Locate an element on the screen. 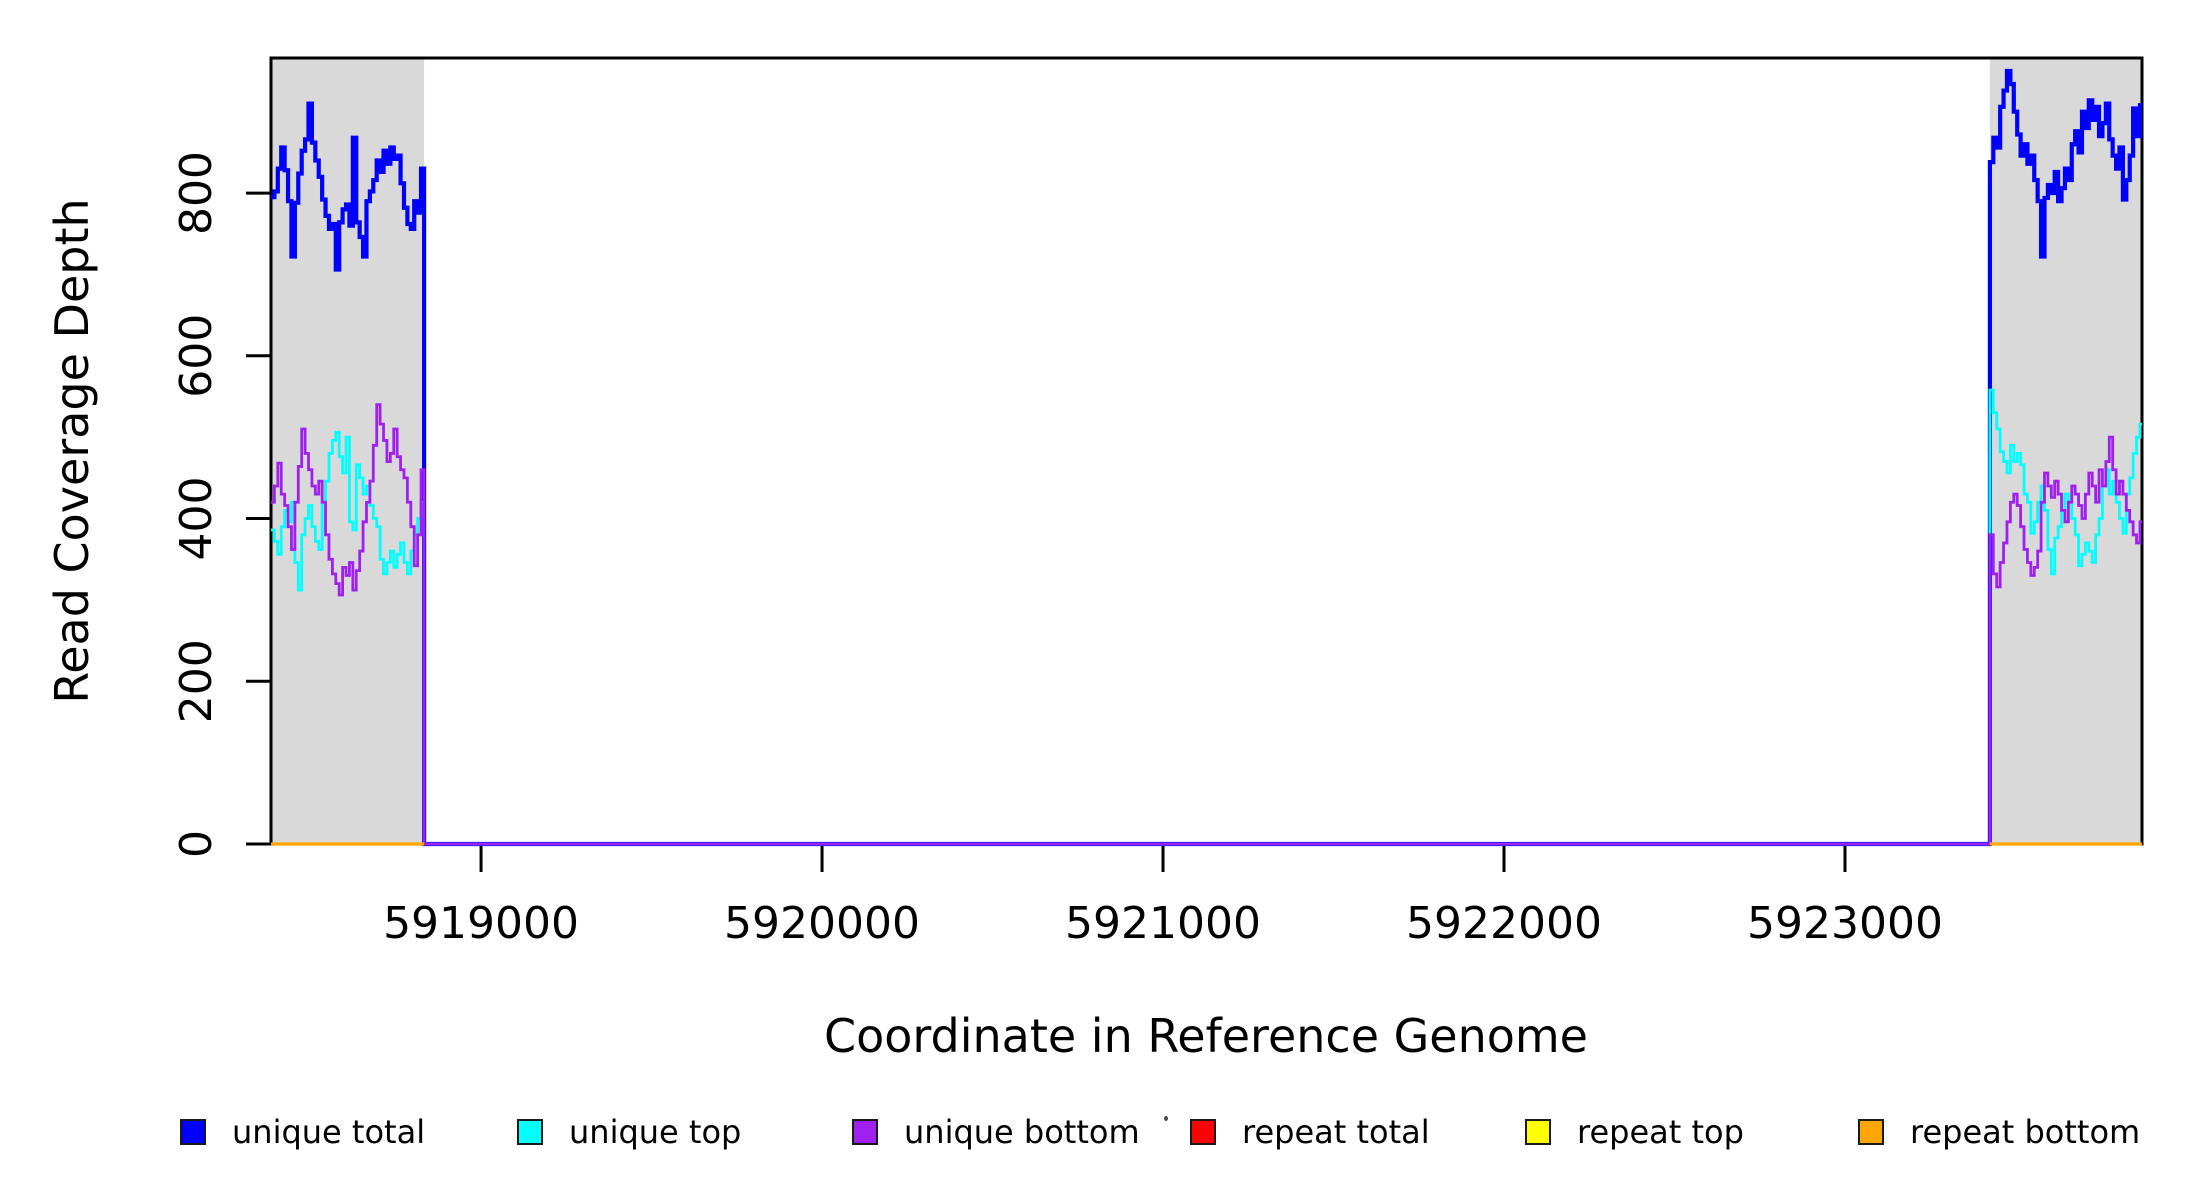 This screenshot has height=1200, width=2200. svg-text: 200 is located at coordinates (196, 681).